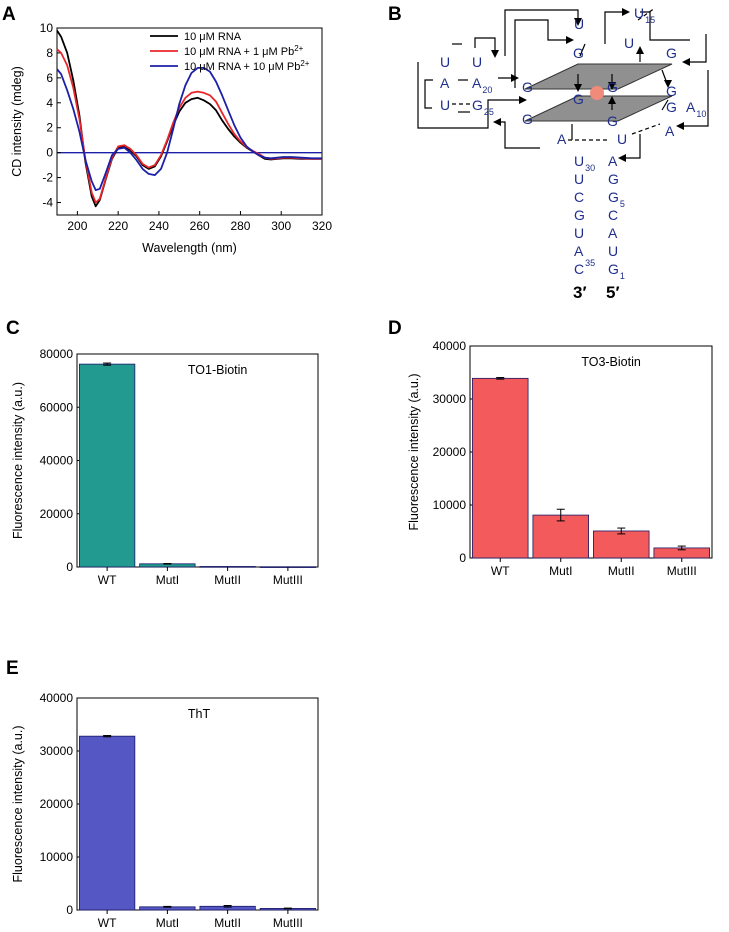 The height and width of the screenshot is (932, 729). Describe the element at coordinates (616, 271) in the screenshot. I see `nt-g1: G1` at that location.